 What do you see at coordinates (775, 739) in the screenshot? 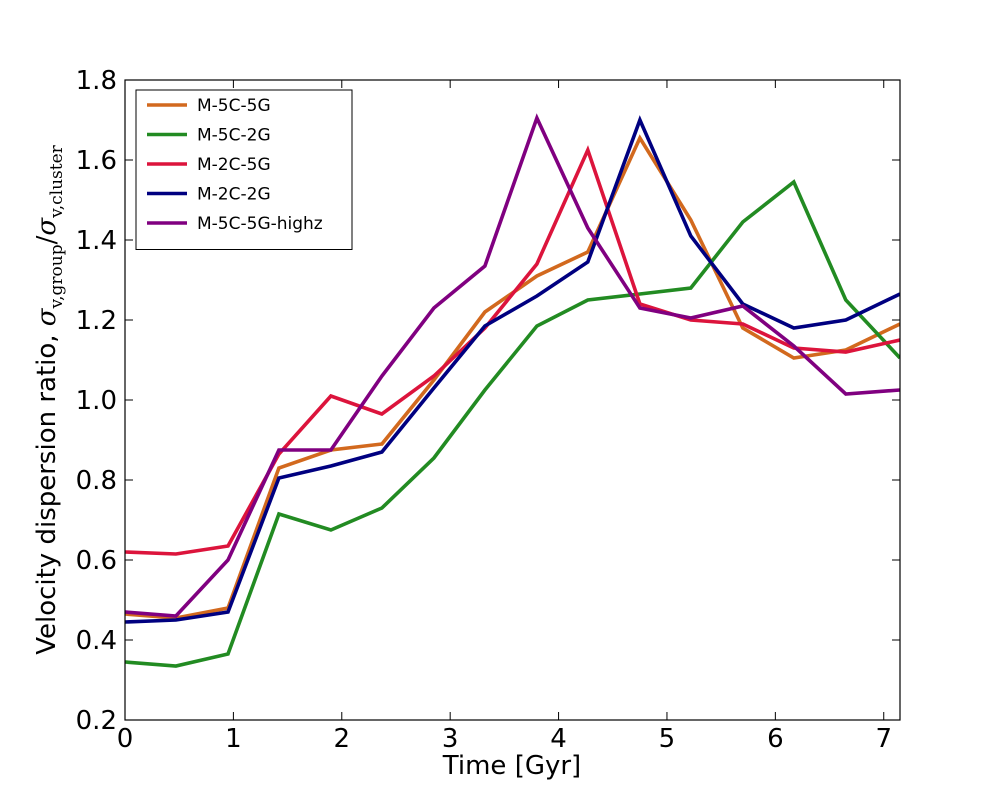
I see `x-tick-label: 6` at bounding box center [775, 739].